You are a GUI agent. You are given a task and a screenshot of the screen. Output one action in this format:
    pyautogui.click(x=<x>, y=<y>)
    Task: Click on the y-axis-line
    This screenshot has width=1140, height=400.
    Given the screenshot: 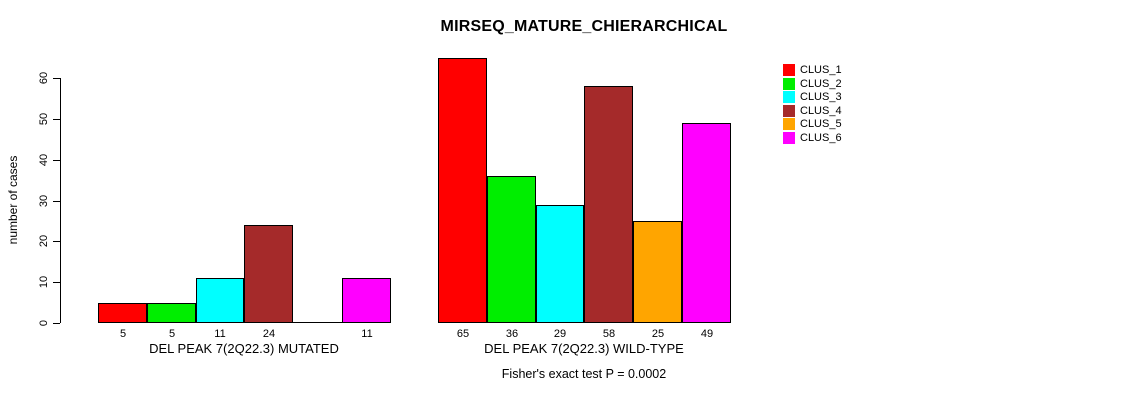 What is the action you would take?
    pyautogui.click(x=60, y=200)
    